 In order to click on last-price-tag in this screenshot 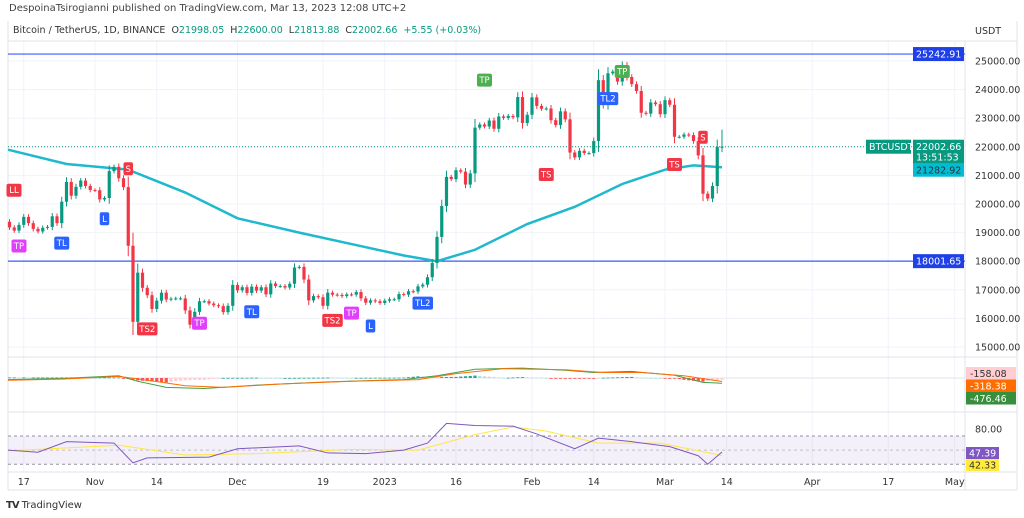, I will do `click(938, 151)`.